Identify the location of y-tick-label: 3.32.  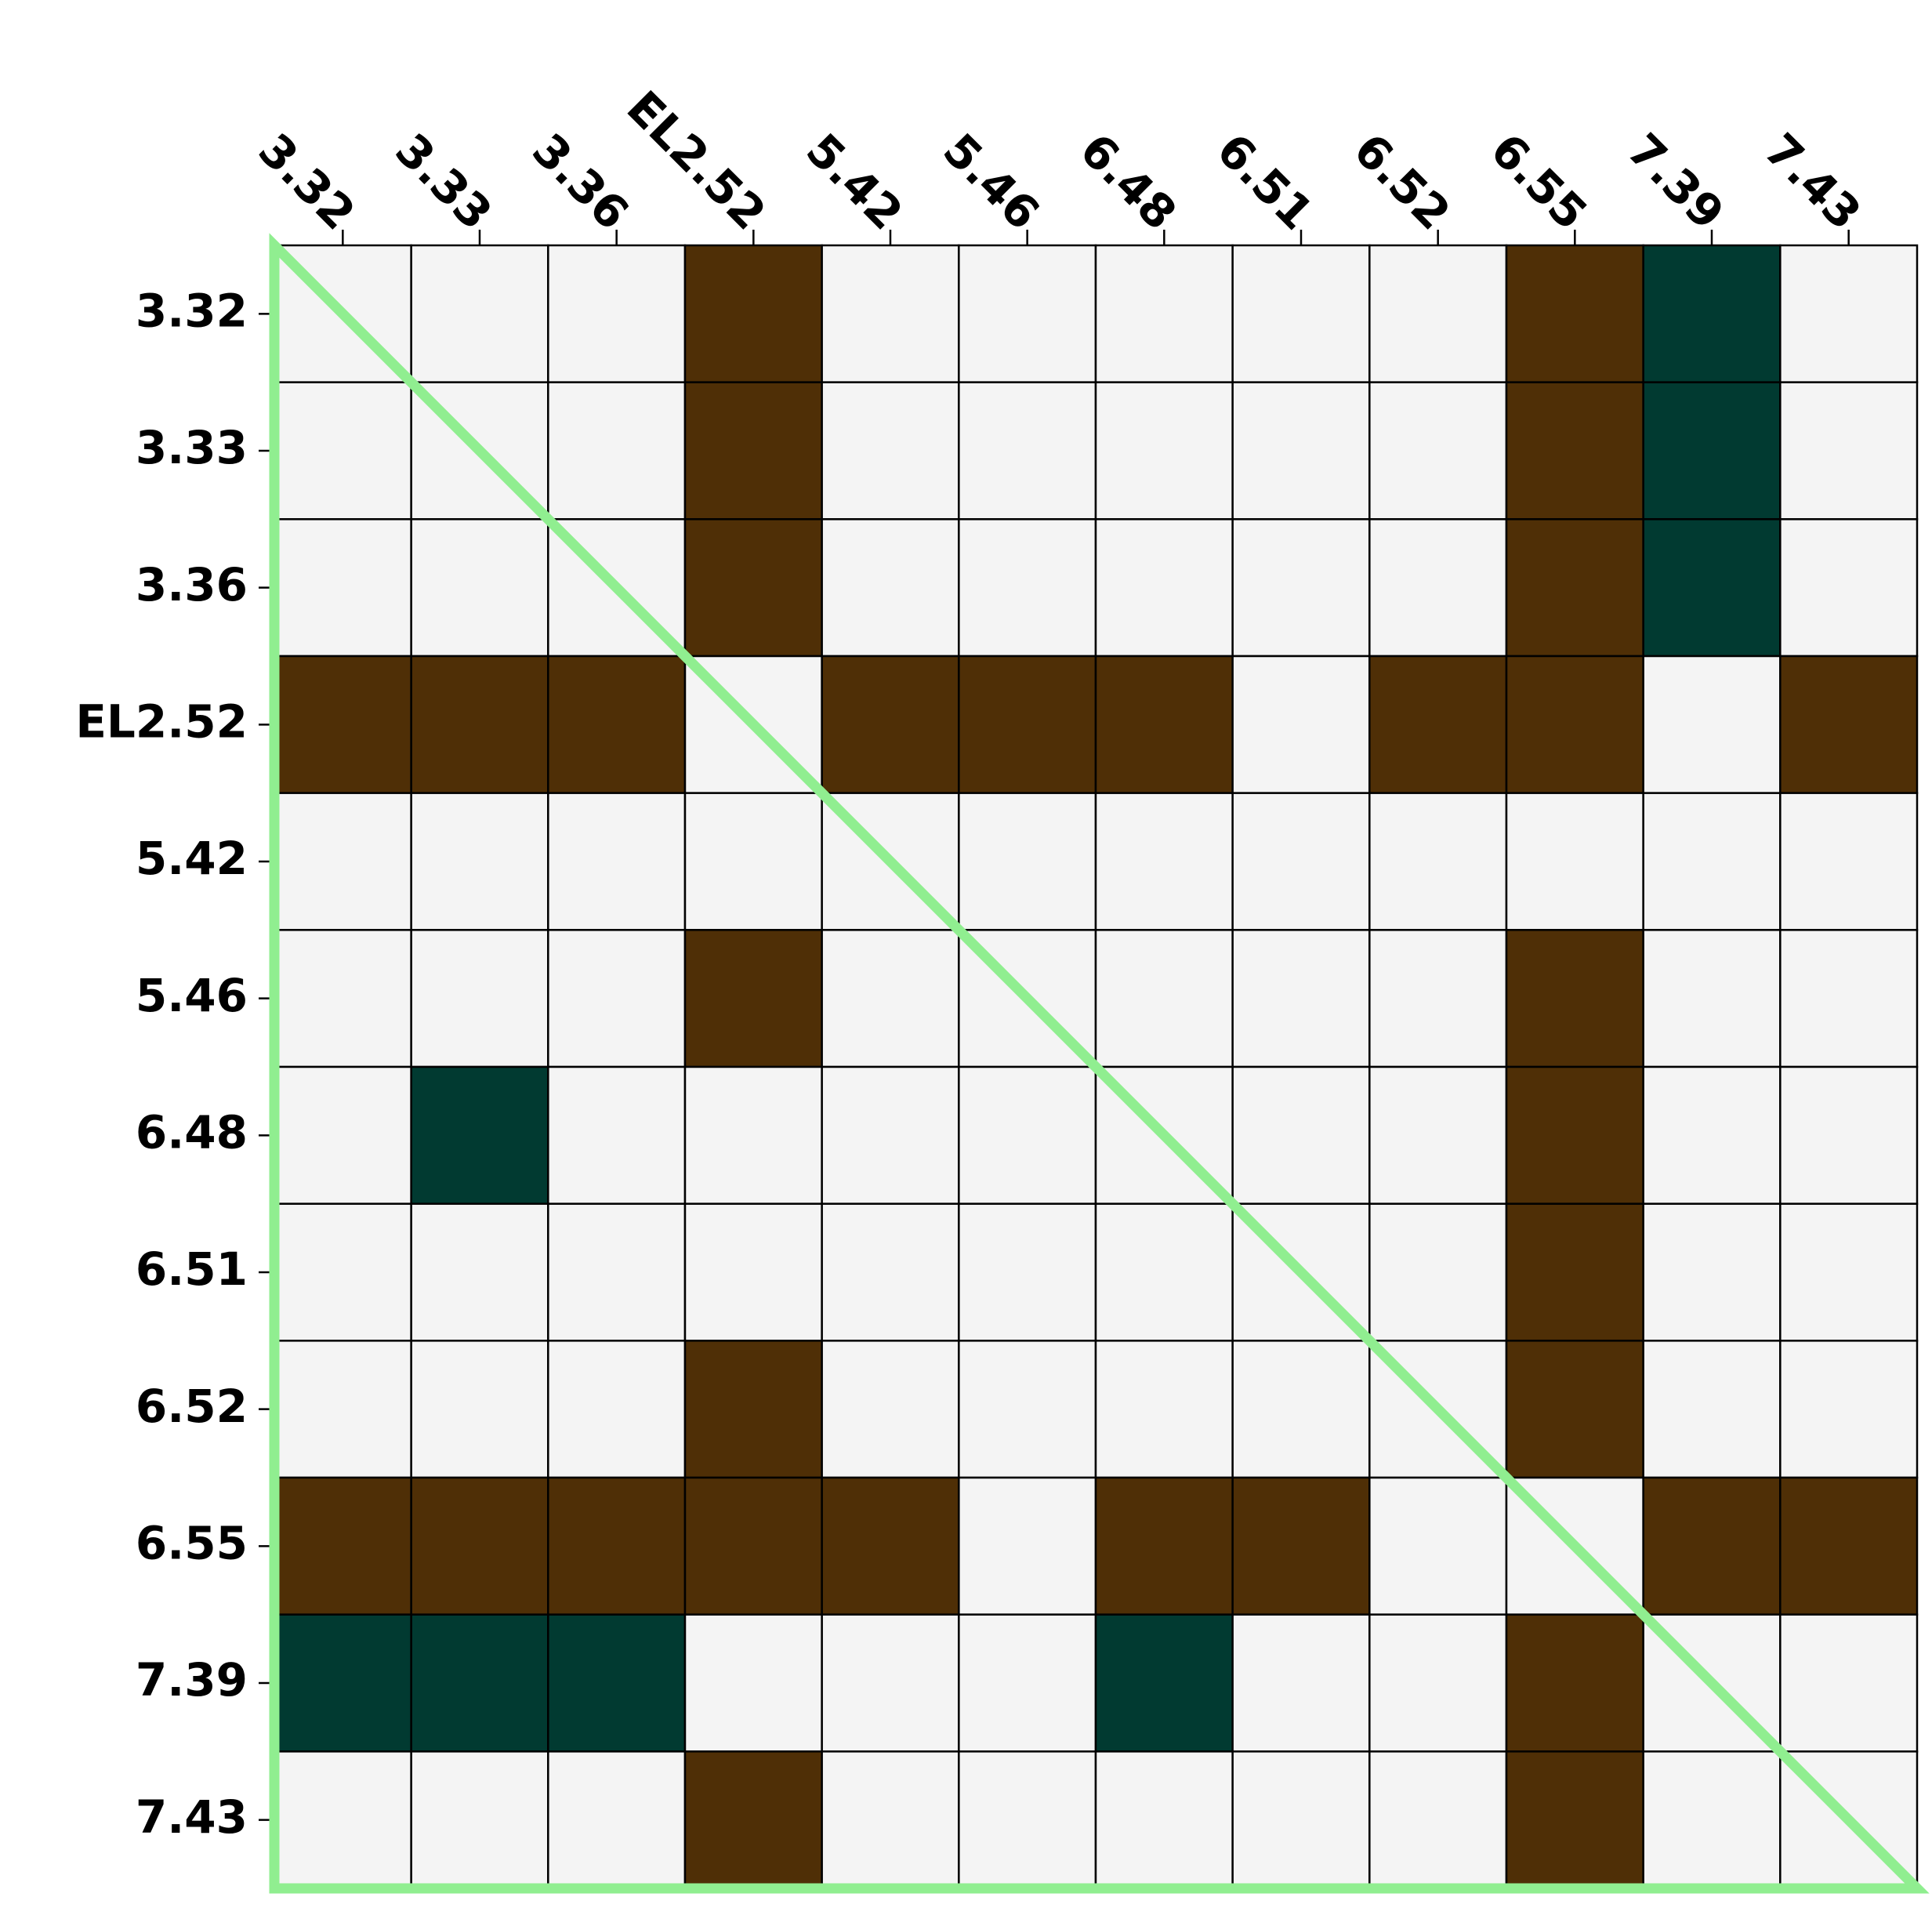
(192, 310).